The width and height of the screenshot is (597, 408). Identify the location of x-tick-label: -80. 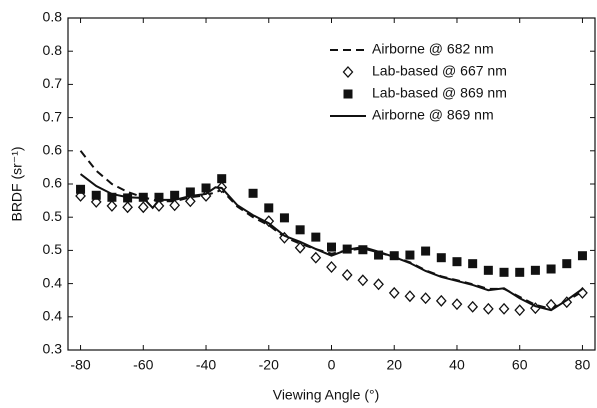
(80, 365).